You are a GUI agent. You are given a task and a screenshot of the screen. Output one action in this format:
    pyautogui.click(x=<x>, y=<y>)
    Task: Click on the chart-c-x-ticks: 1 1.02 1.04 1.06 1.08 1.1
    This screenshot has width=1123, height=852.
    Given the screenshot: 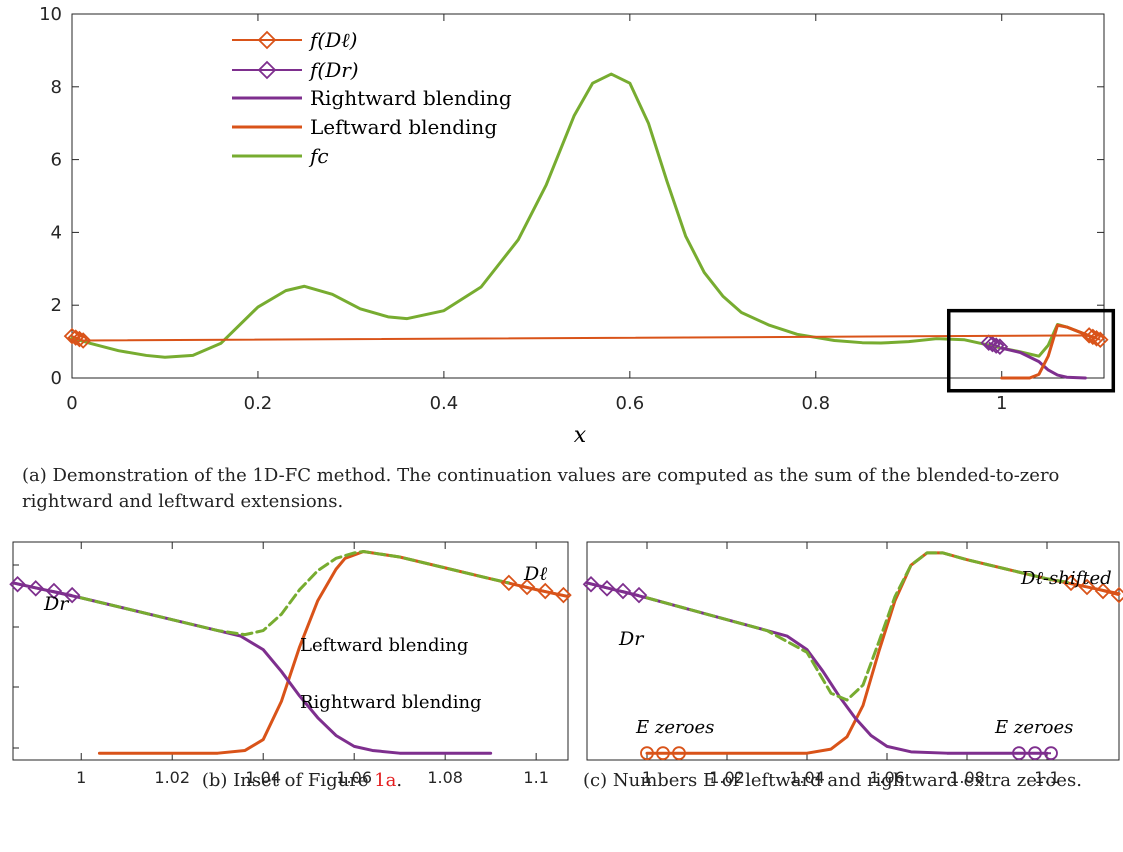 What is the action you would take?
    pyautogui.click(x=851, y=664)
    